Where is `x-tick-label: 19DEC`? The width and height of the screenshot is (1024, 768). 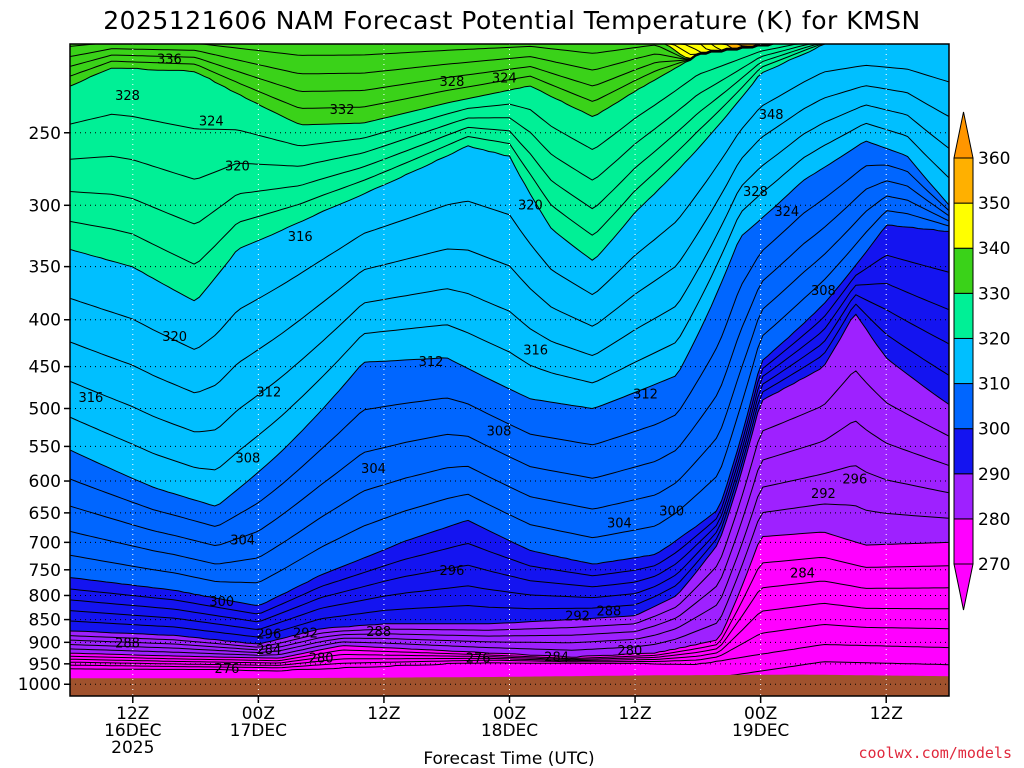 x-tick-label: 19DEC is located at coordinates (760, 731).